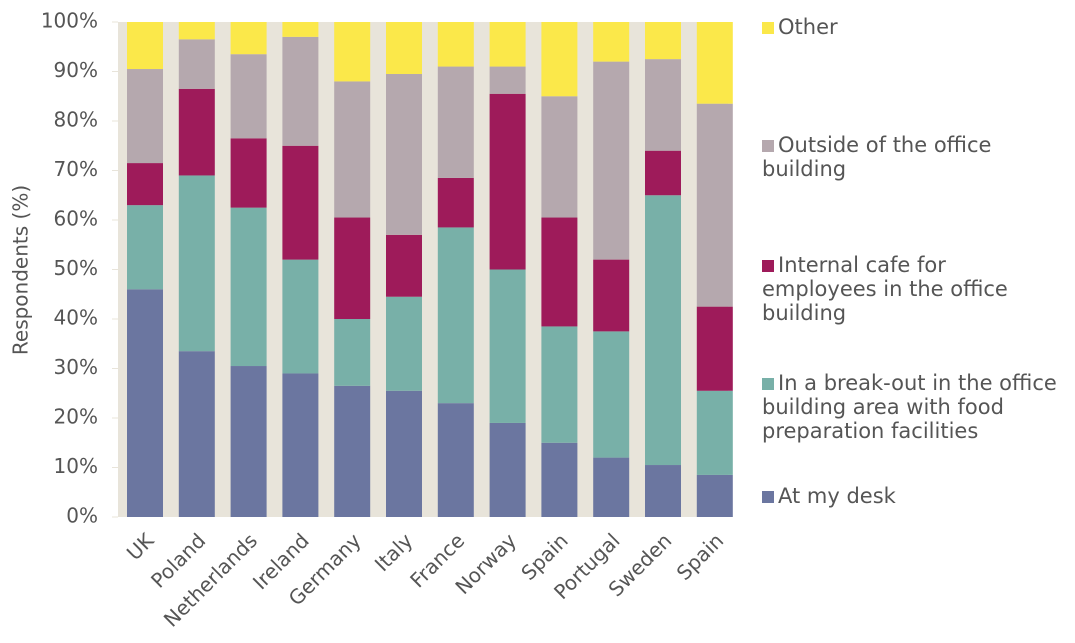 This screenshot has height=643, width=1075. I want to click on y-tick-label: 40%, so click(76, 318).